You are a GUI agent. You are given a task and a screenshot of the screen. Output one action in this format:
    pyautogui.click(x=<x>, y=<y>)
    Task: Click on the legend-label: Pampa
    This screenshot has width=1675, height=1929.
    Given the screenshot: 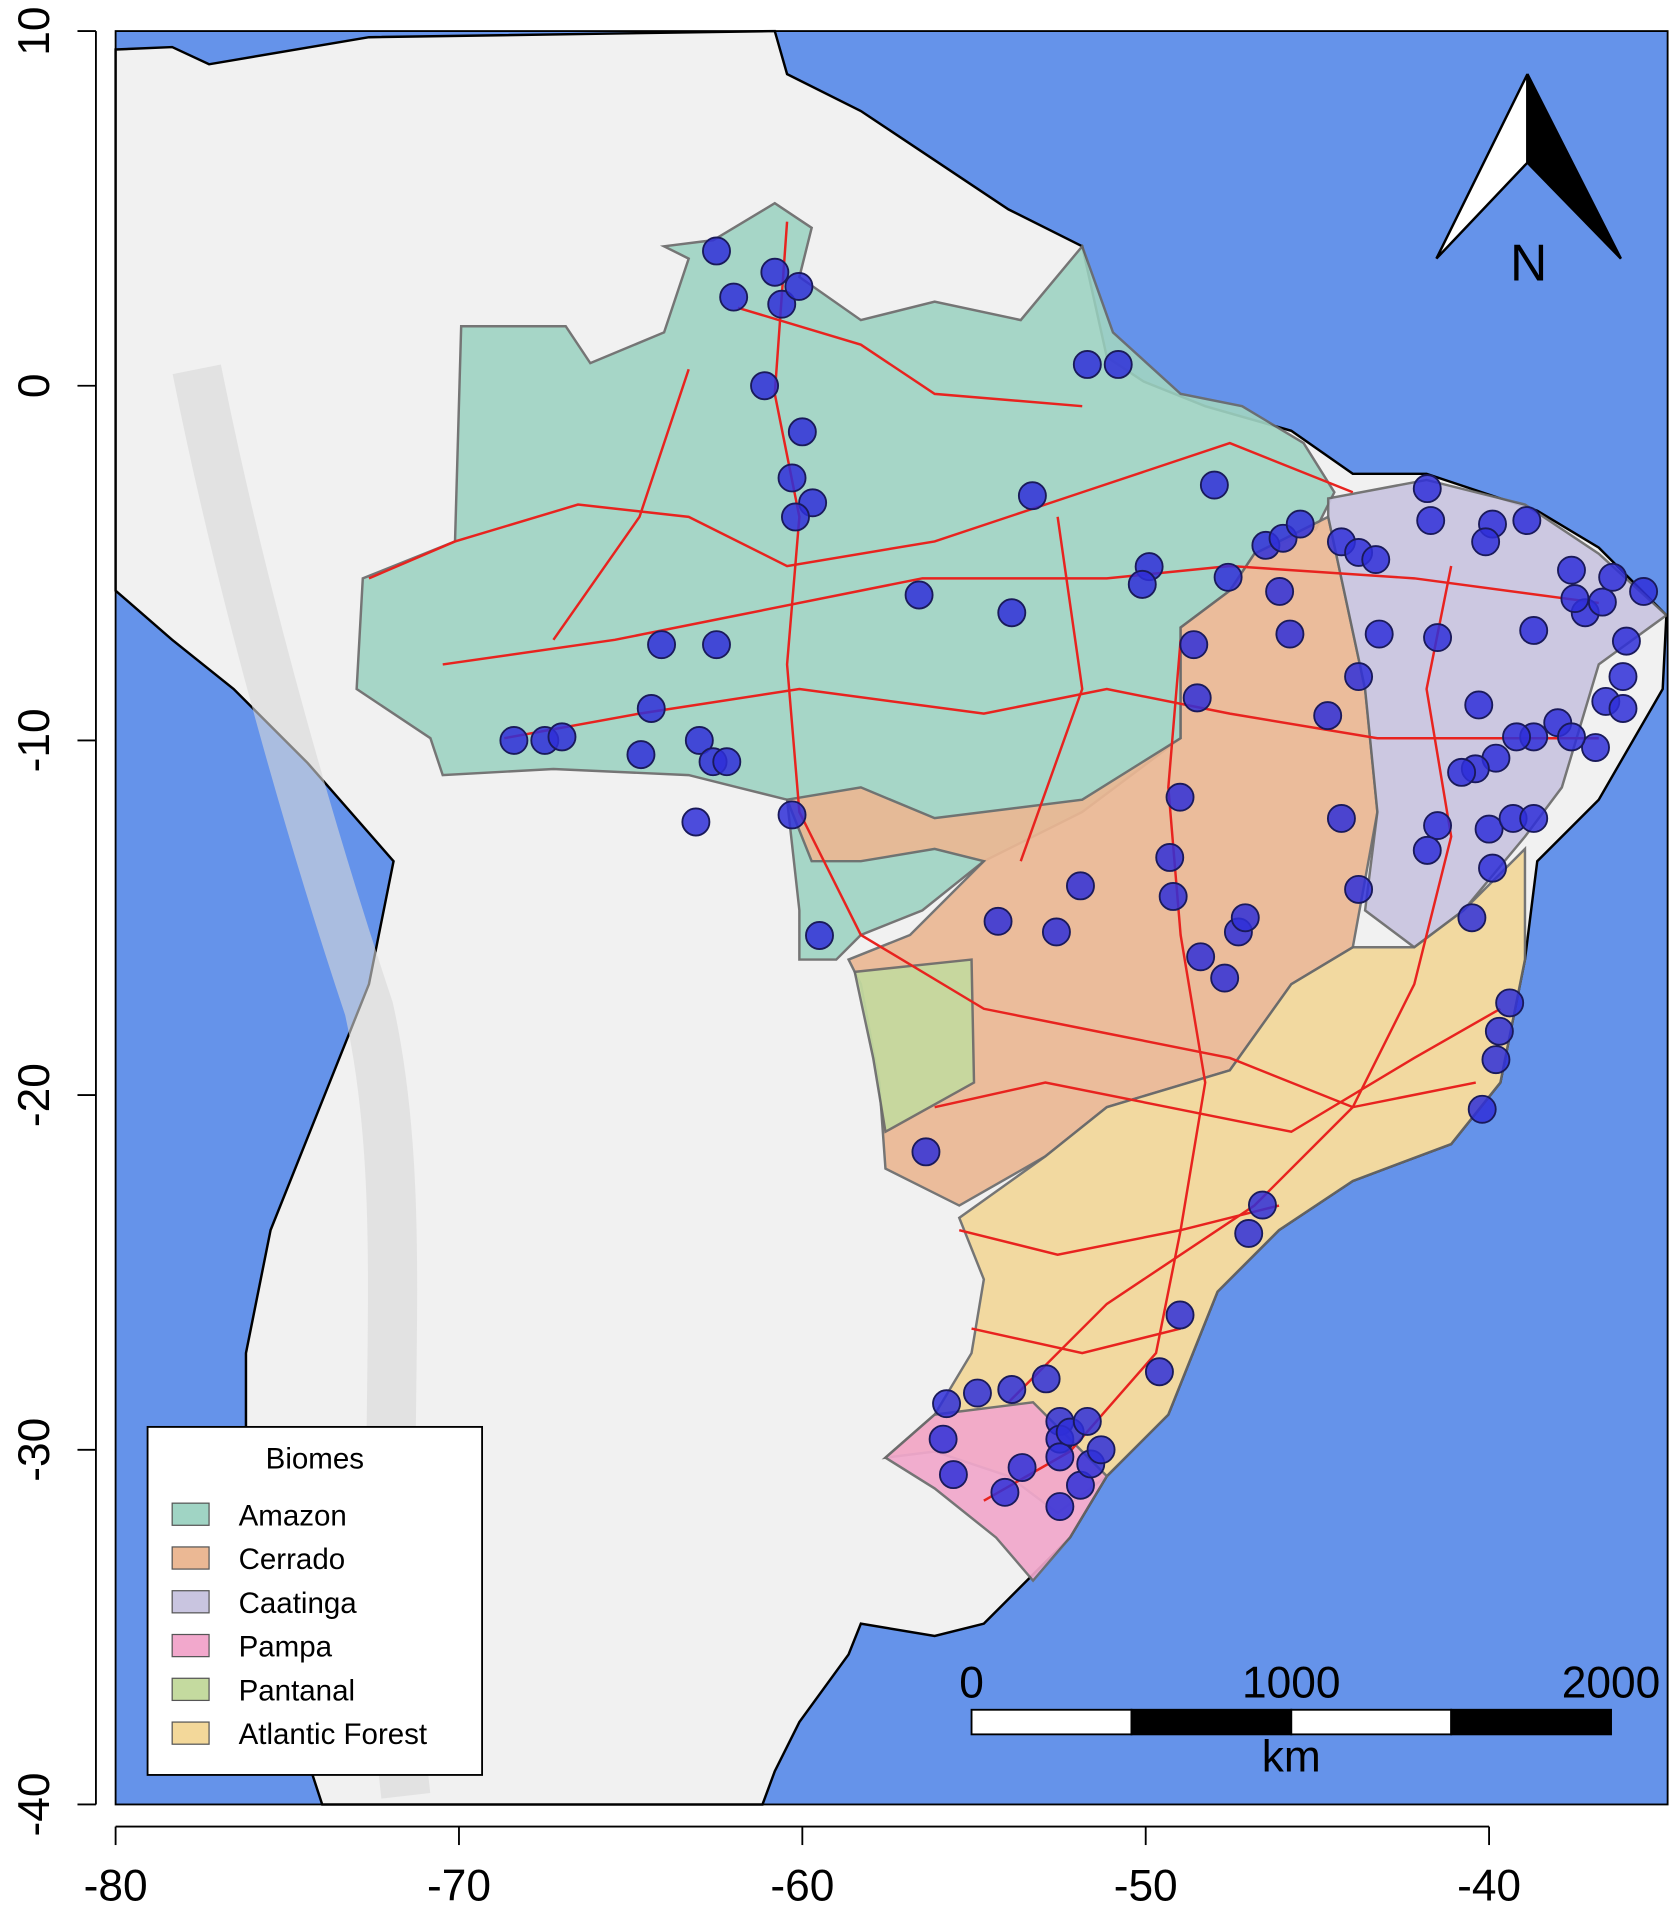 What is the action you would take?
    pyautogui.click(x=286, y=1647)
    